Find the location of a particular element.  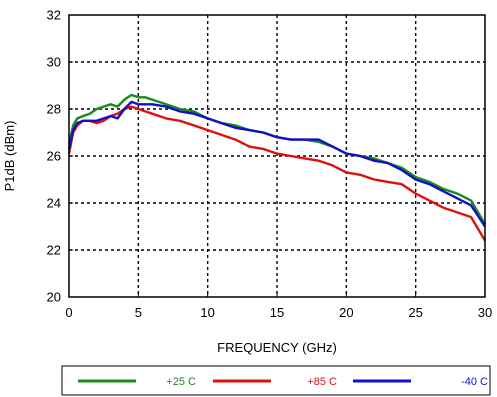

legend-label: +85 C is located at coordinates (322, 382).